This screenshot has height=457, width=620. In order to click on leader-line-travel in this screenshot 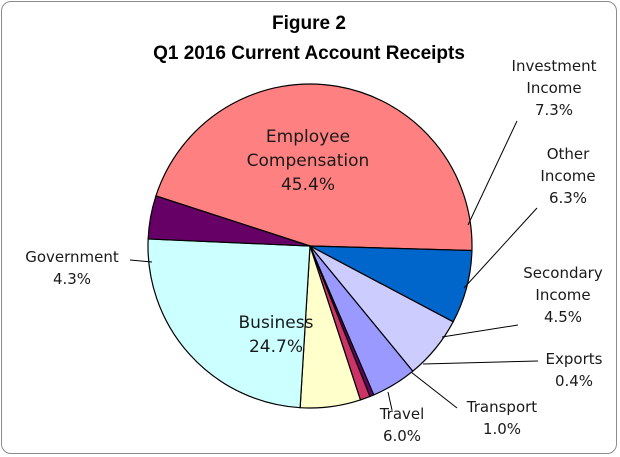, I will do `click(390, 401)`.